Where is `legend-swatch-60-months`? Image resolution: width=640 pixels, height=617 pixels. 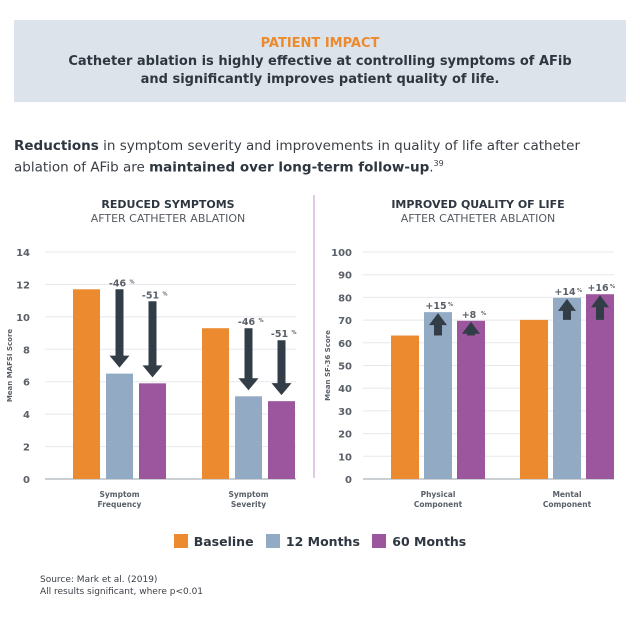 legend-swatch-60-months is located at coordinates (379, 541).